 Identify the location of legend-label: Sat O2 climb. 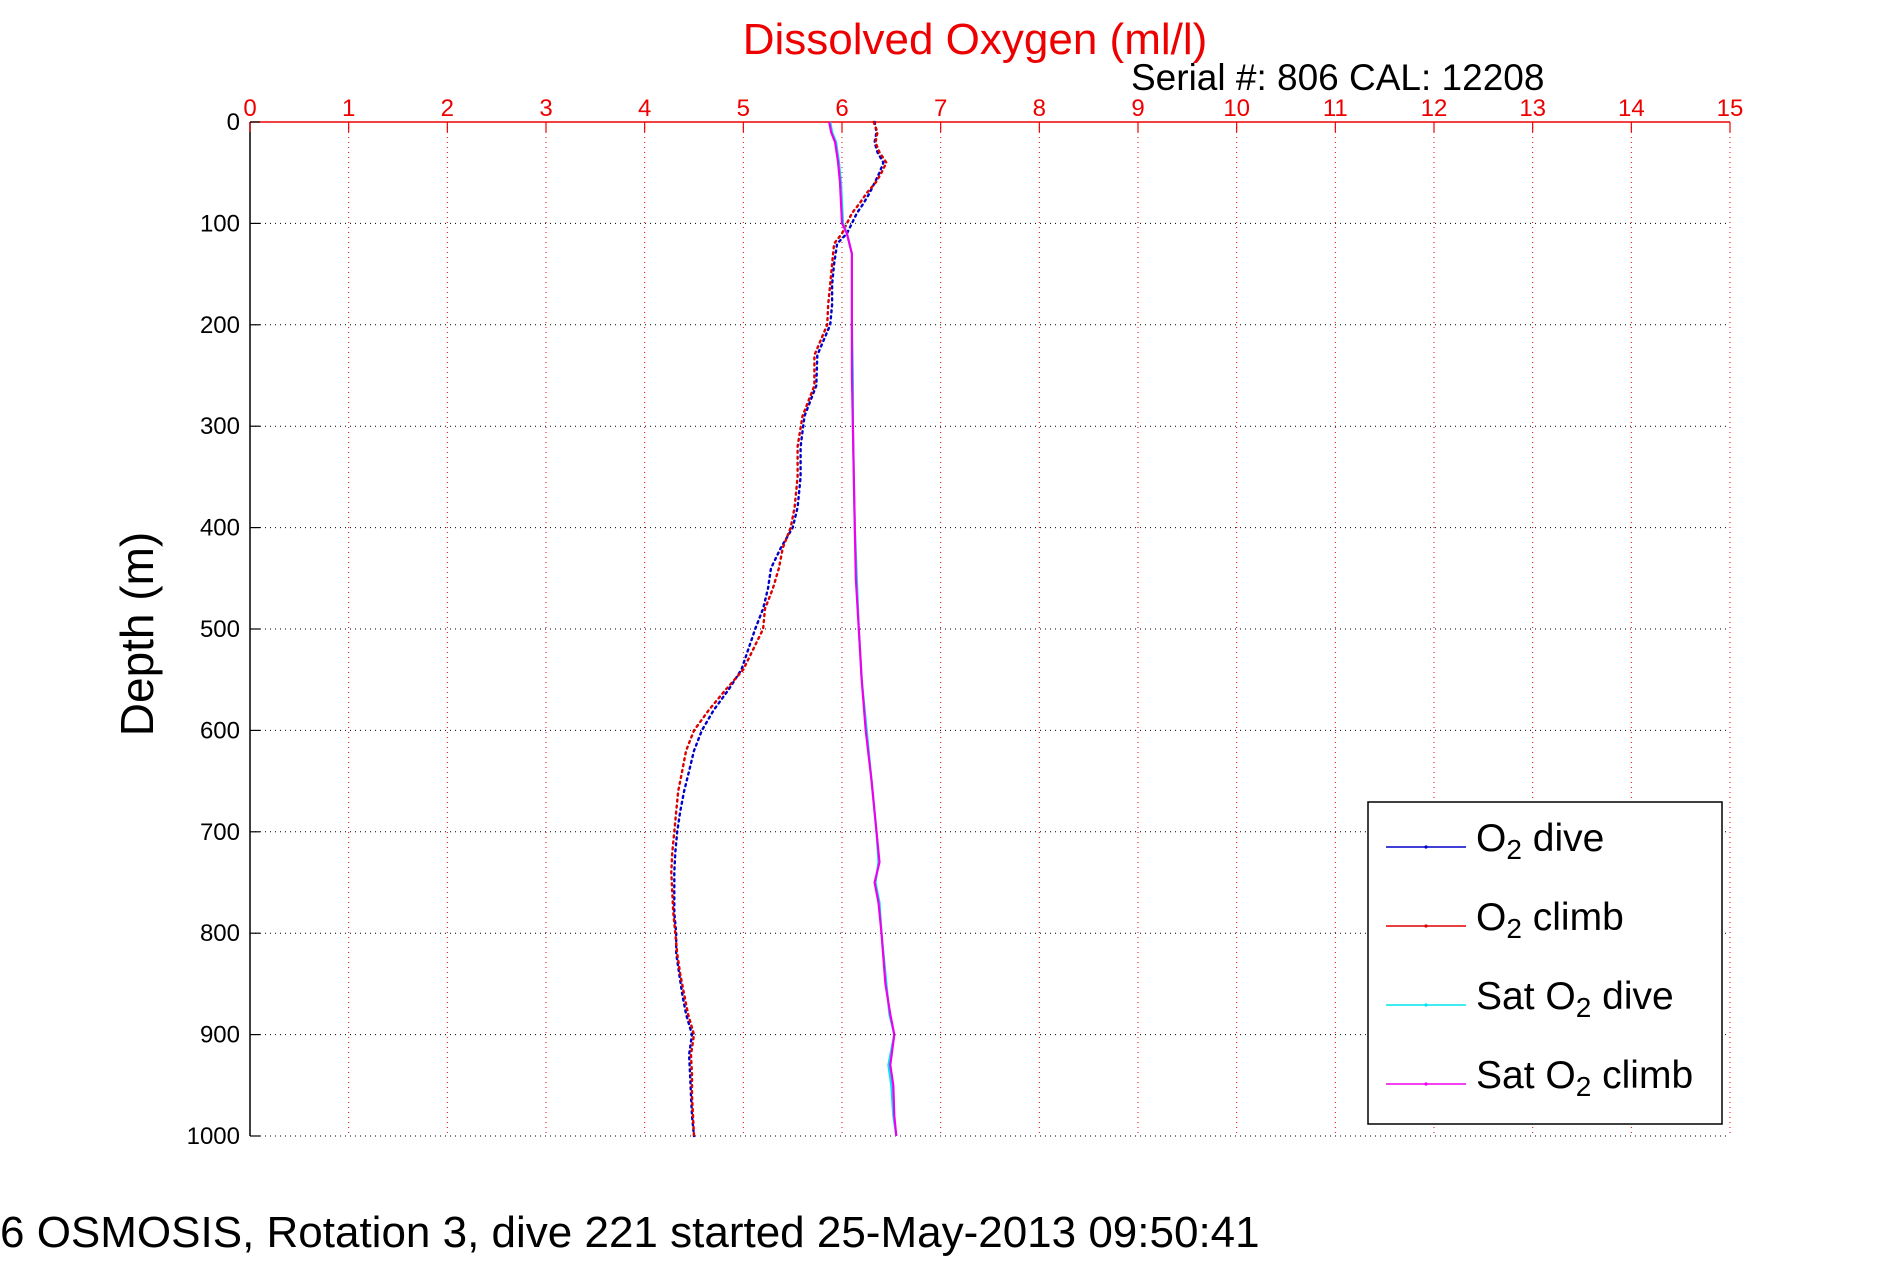
(1584, 1078).